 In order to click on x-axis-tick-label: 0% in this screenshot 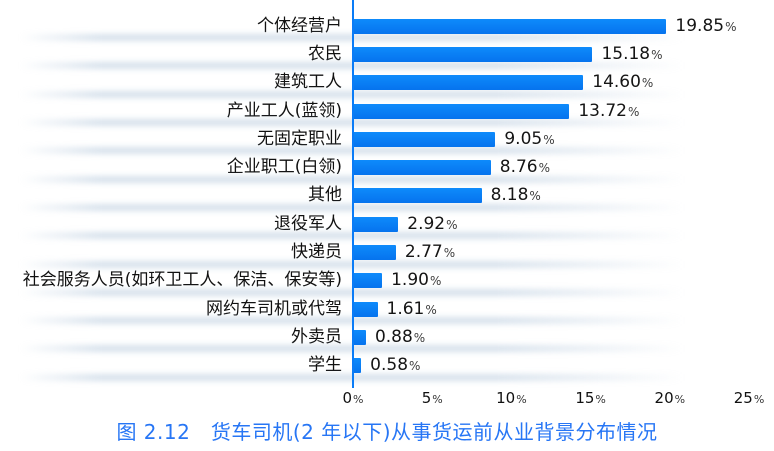, I will do `click(353, 398)`.